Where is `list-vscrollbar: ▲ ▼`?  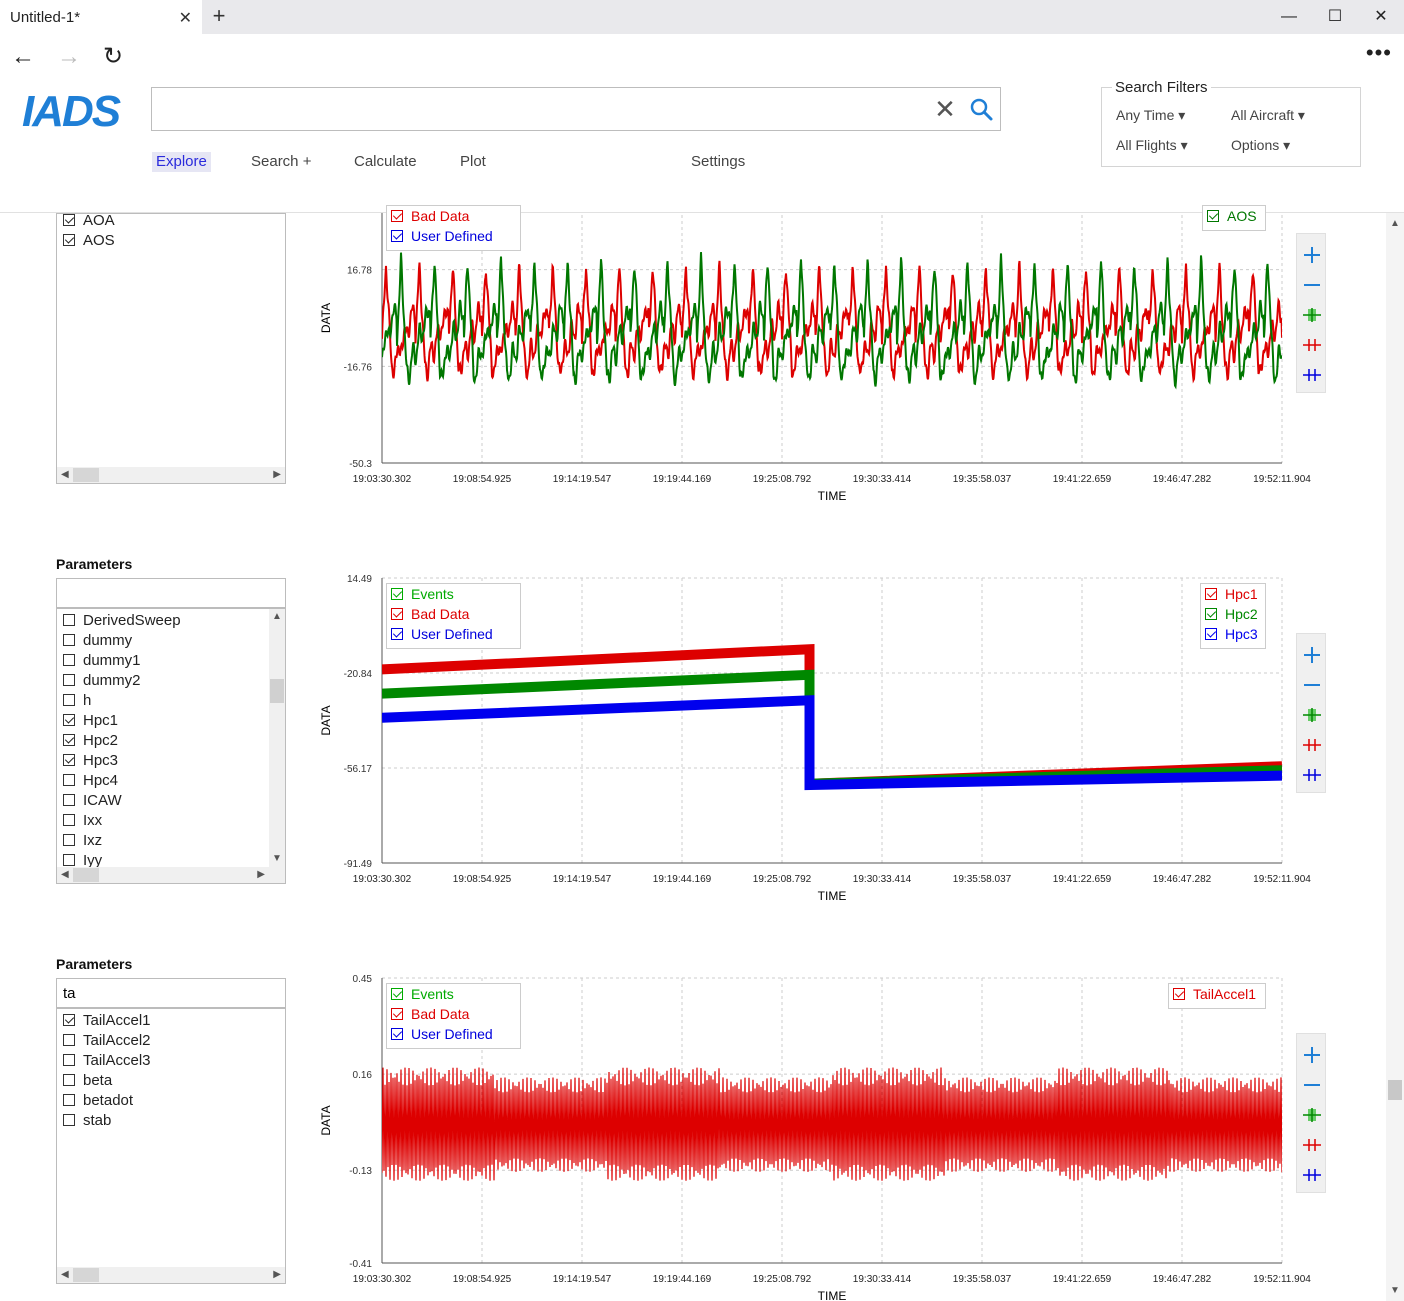 list-vscrollbar: ▲ ▼ is located at coordinates (277, 738).